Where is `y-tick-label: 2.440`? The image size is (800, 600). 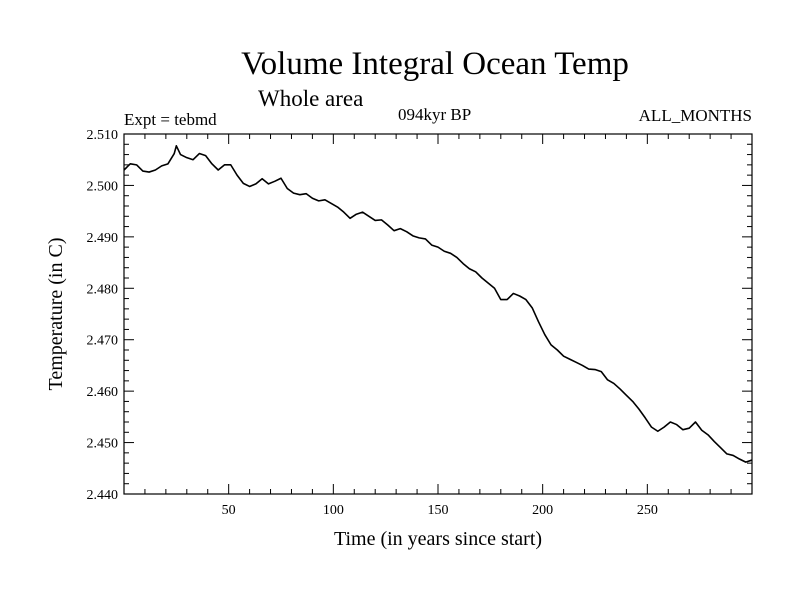 y-tick-label: 2.440 is located at coordinates (103, 495).